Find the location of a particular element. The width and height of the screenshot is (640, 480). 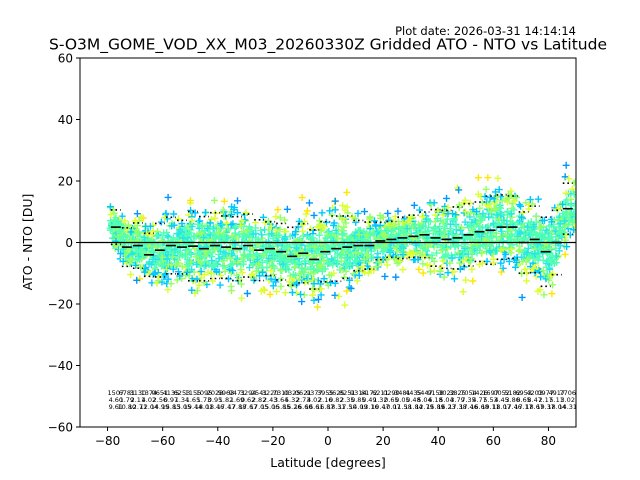

bin-count-label: 8172 is located at coordinates (369, 393).